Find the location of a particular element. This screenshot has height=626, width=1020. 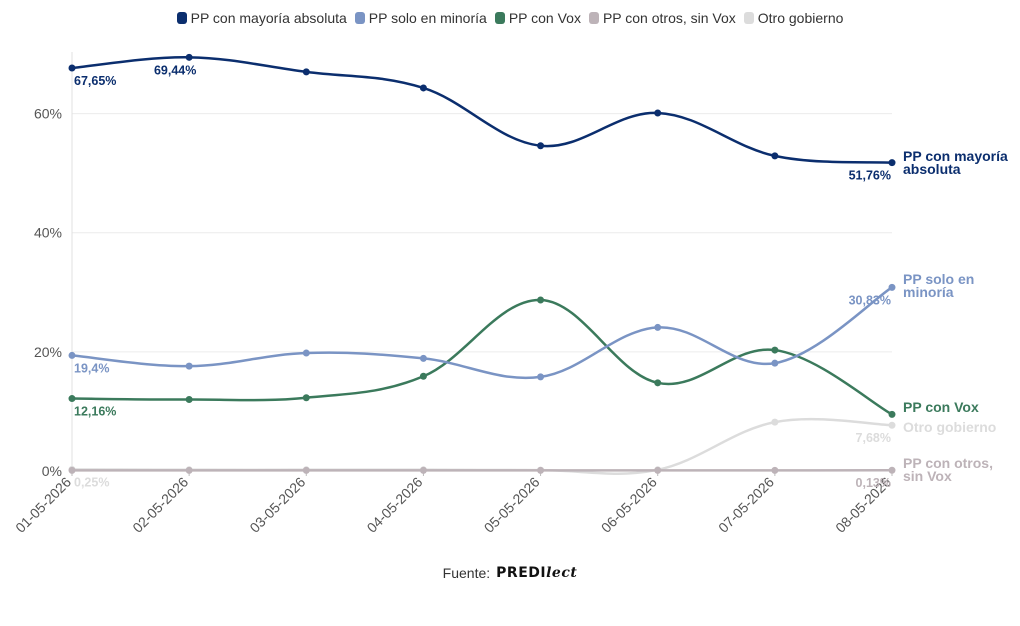

data-label: 12,16% is located at coordinates (95, 412).